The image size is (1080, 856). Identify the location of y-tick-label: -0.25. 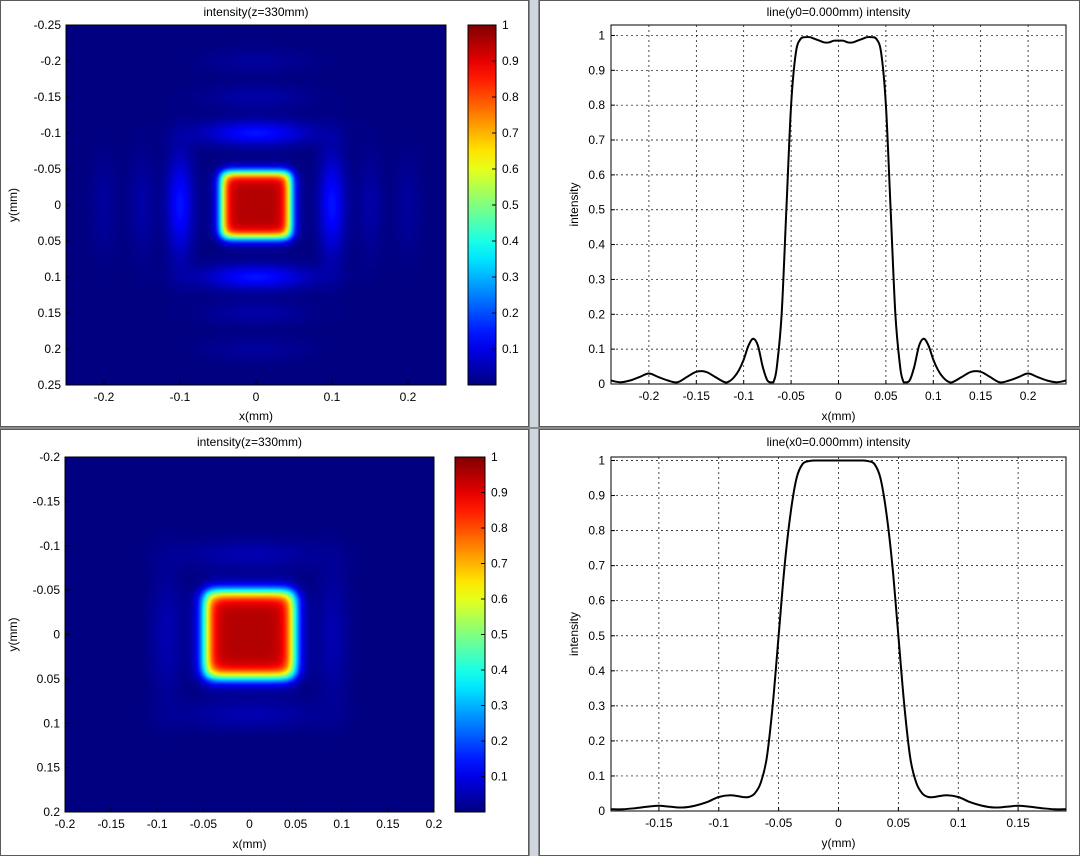
(48, 25).